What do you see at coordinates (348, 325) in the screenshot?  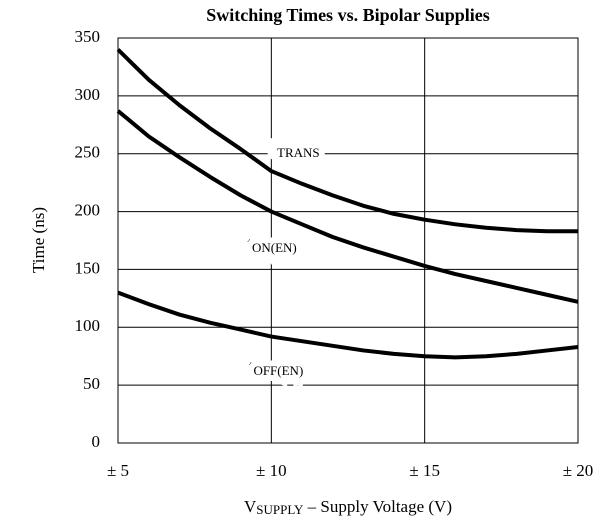 I see `series-line` at bounding box center [348, 325].